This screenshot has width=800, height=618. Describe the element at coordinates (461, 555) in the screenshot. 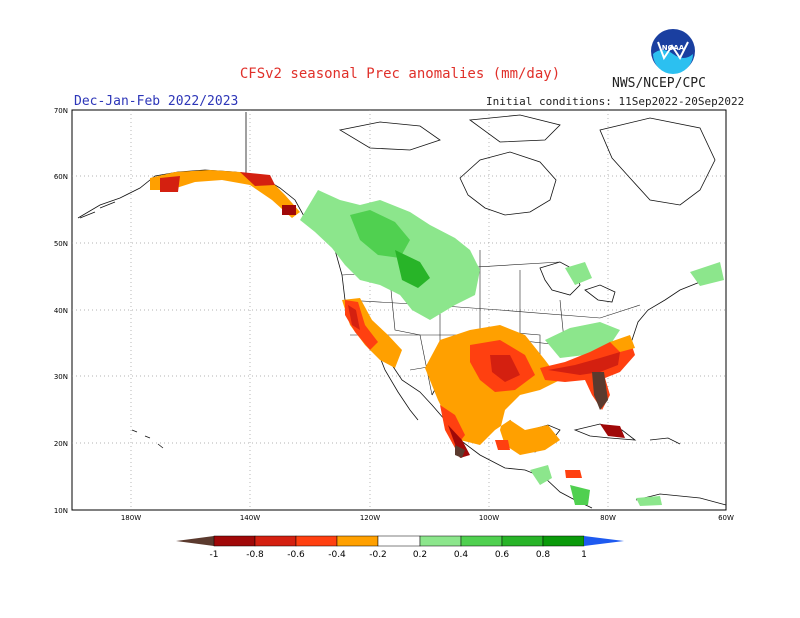

I see `colorbar-label: 0.4` at that location.